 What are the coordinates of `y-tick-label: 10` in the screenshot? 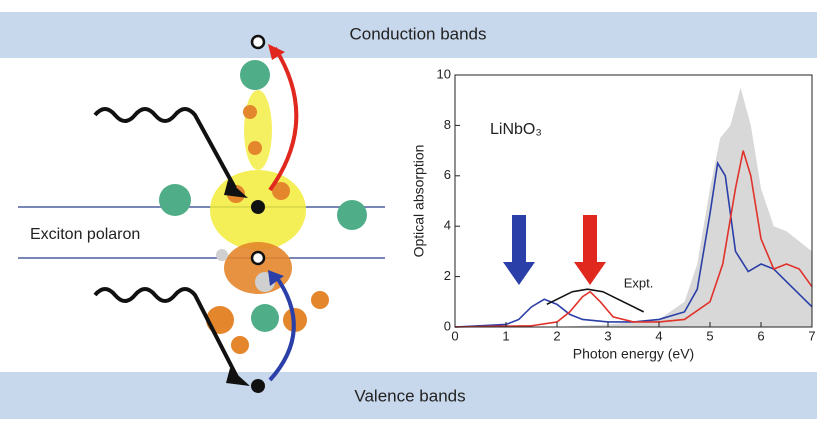 It's located at (444, 73).